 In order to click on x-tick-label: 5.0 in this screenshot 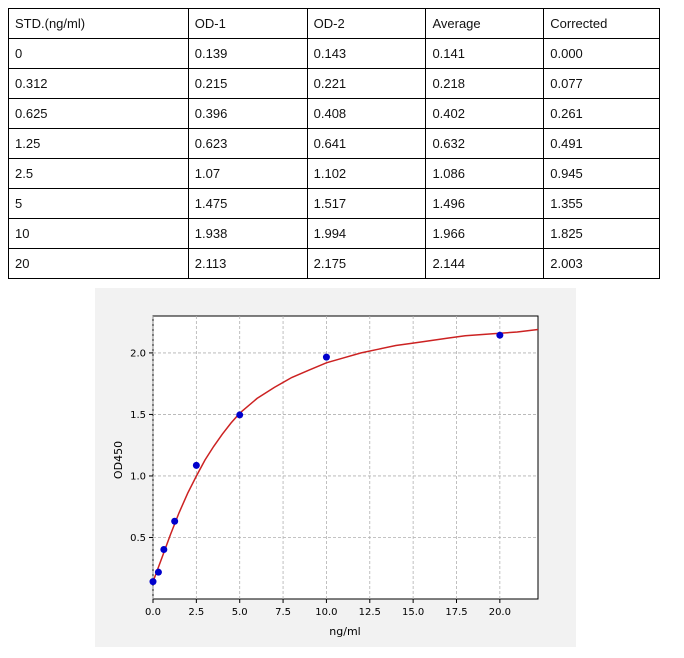, I will do `click(240, 612)`.